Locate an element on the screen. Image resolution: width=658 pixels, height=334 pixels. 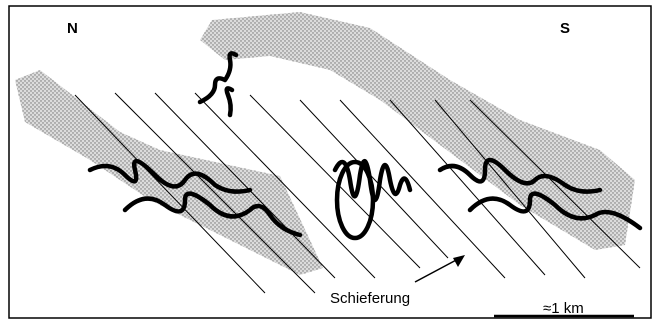
band-left-fill is located at coordinates (220, 175).